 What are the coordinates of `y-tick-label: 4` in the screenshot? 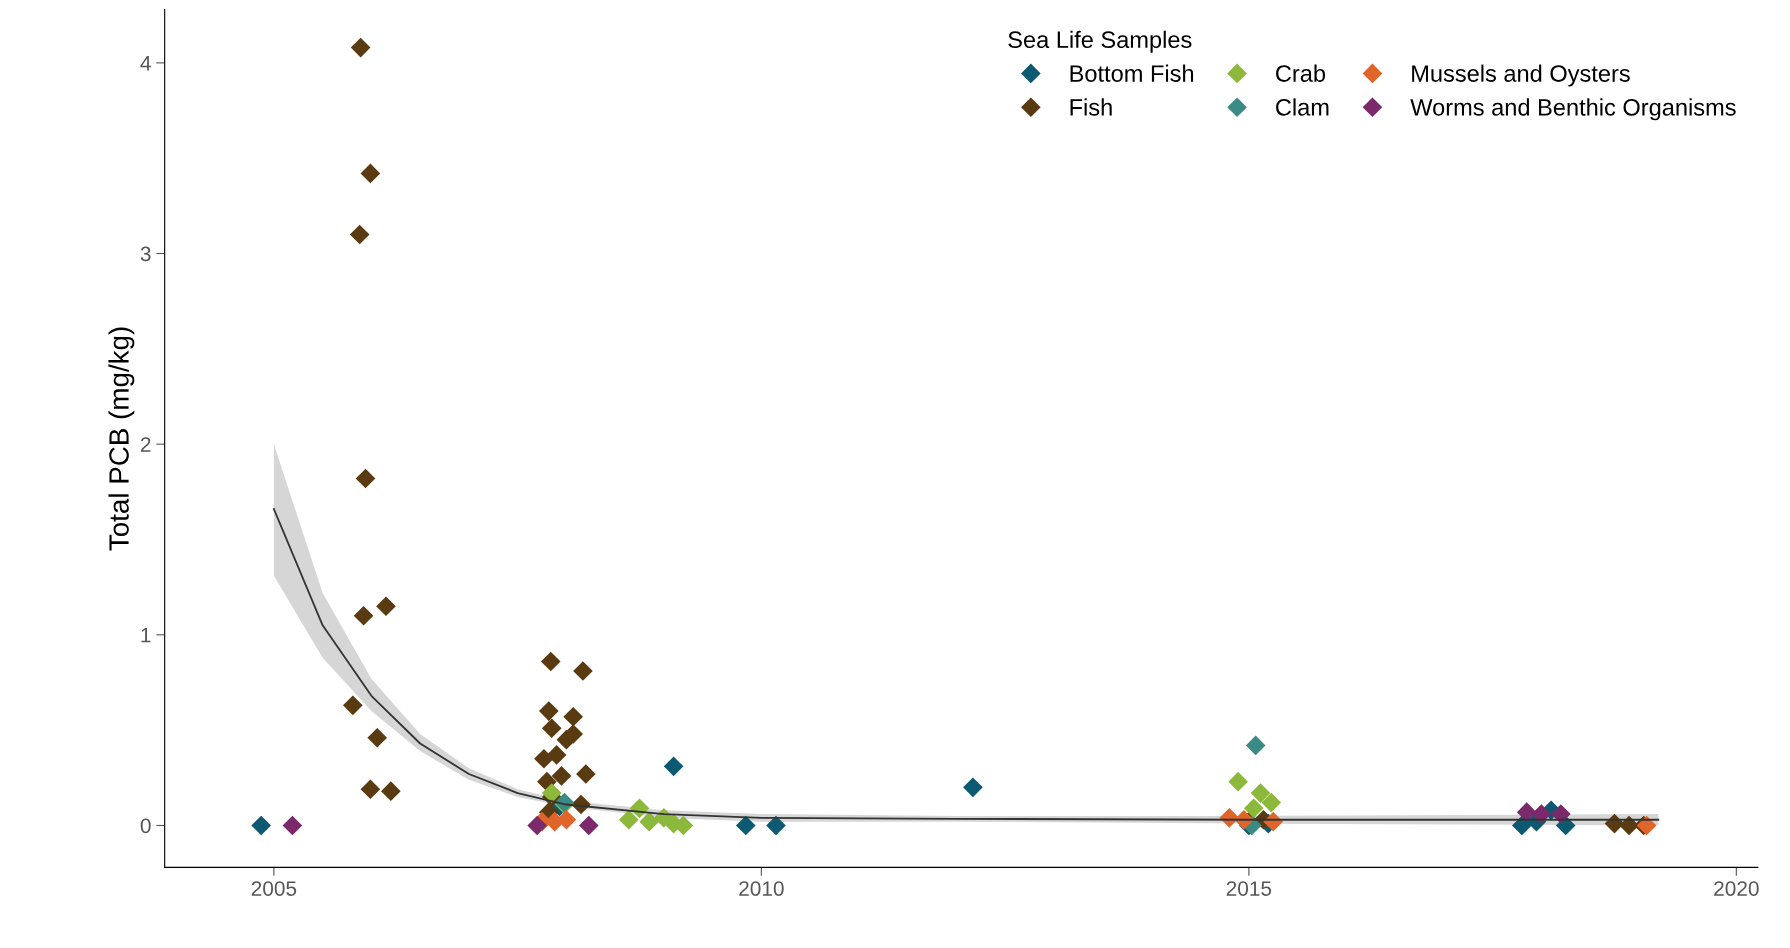 It's located at (145, 63).